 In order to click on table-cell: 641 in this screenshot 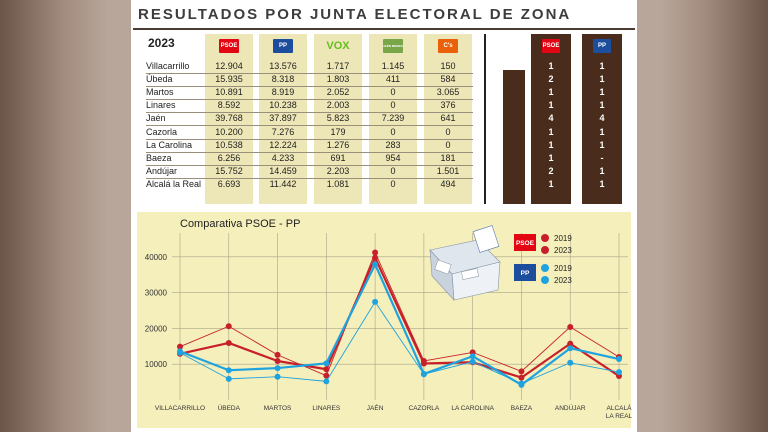, I will do `click(448, 118)`.